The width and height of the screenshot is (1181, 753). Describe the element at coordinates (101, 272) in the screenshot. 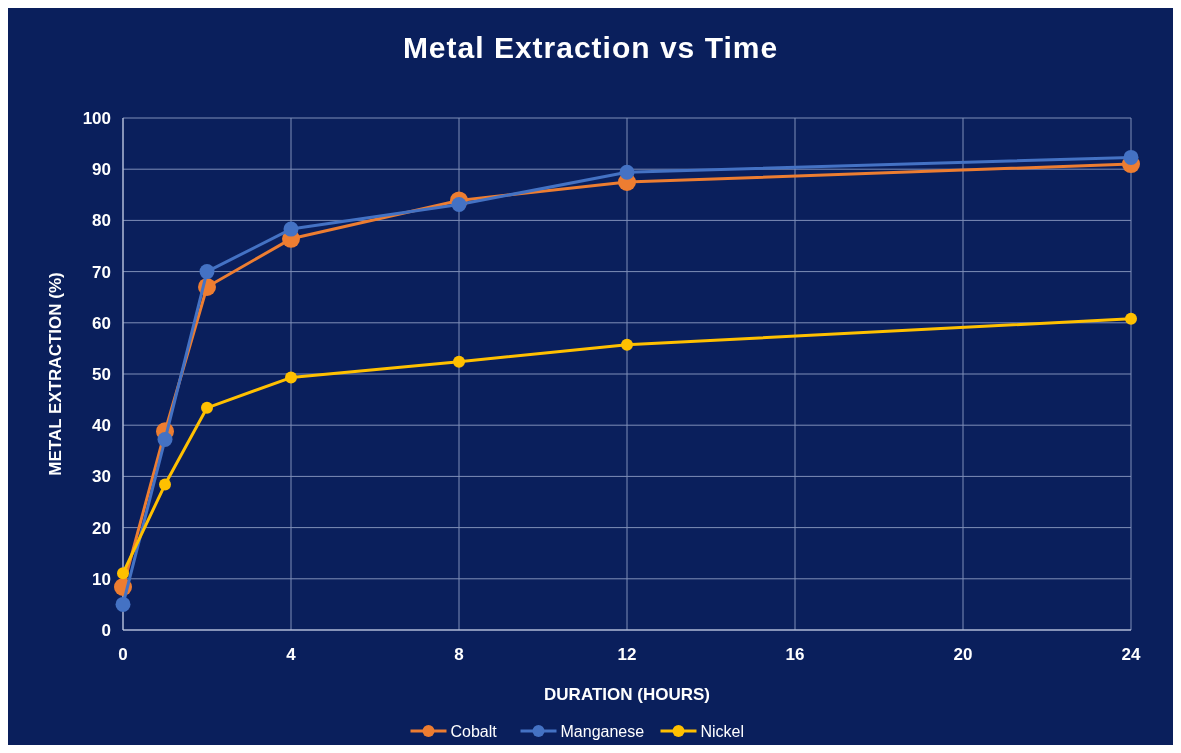

I see `y-tick-label: 70` at that location.